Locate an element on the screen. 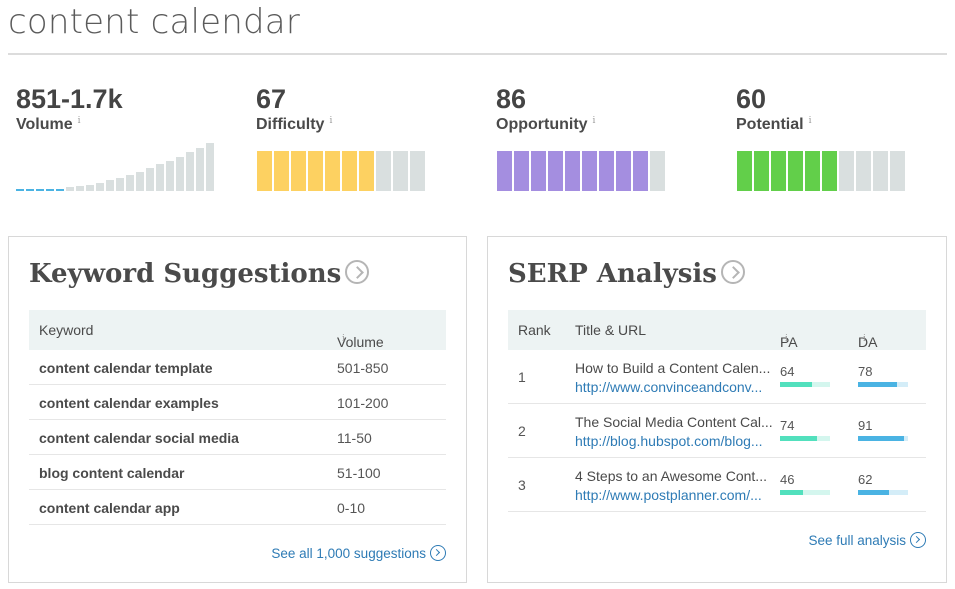 The width and height of the screenshot is (955, 589). column-da-label: DA is located at coordinates (868, 342).